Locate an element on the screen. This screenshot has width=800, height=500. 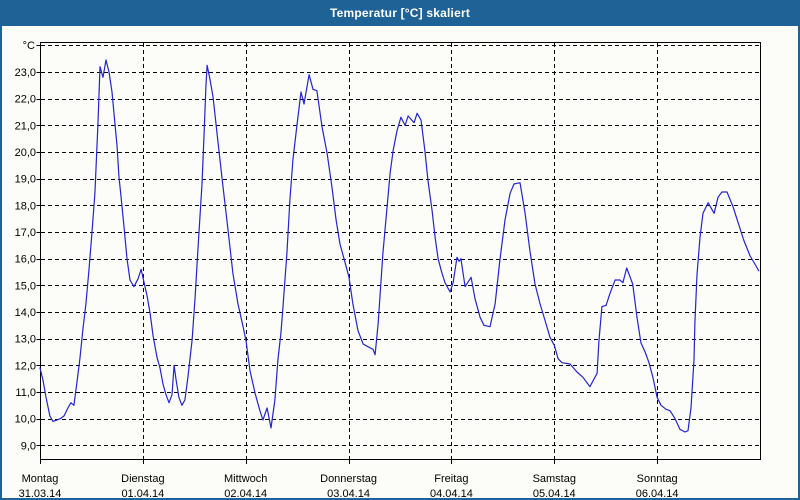
y-axis-tick-label: 21,0 is located at coordinates (25, 126).